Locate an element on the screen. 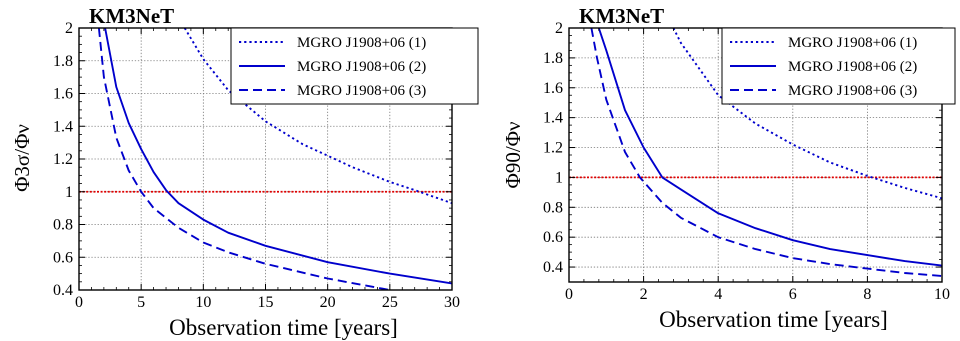  y-axis-label: Φ3σ/Φν is located at coordinates (22, 158).